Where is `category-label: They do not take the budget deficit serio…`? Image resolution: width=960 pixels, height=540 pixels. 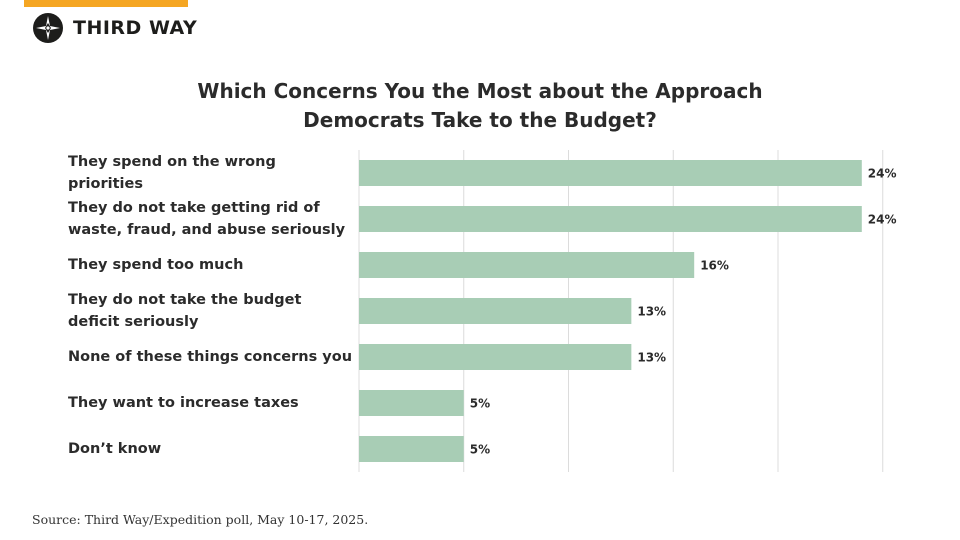
category-label: They do not take the budget deficit serio… is located at coordinates (210, 311).